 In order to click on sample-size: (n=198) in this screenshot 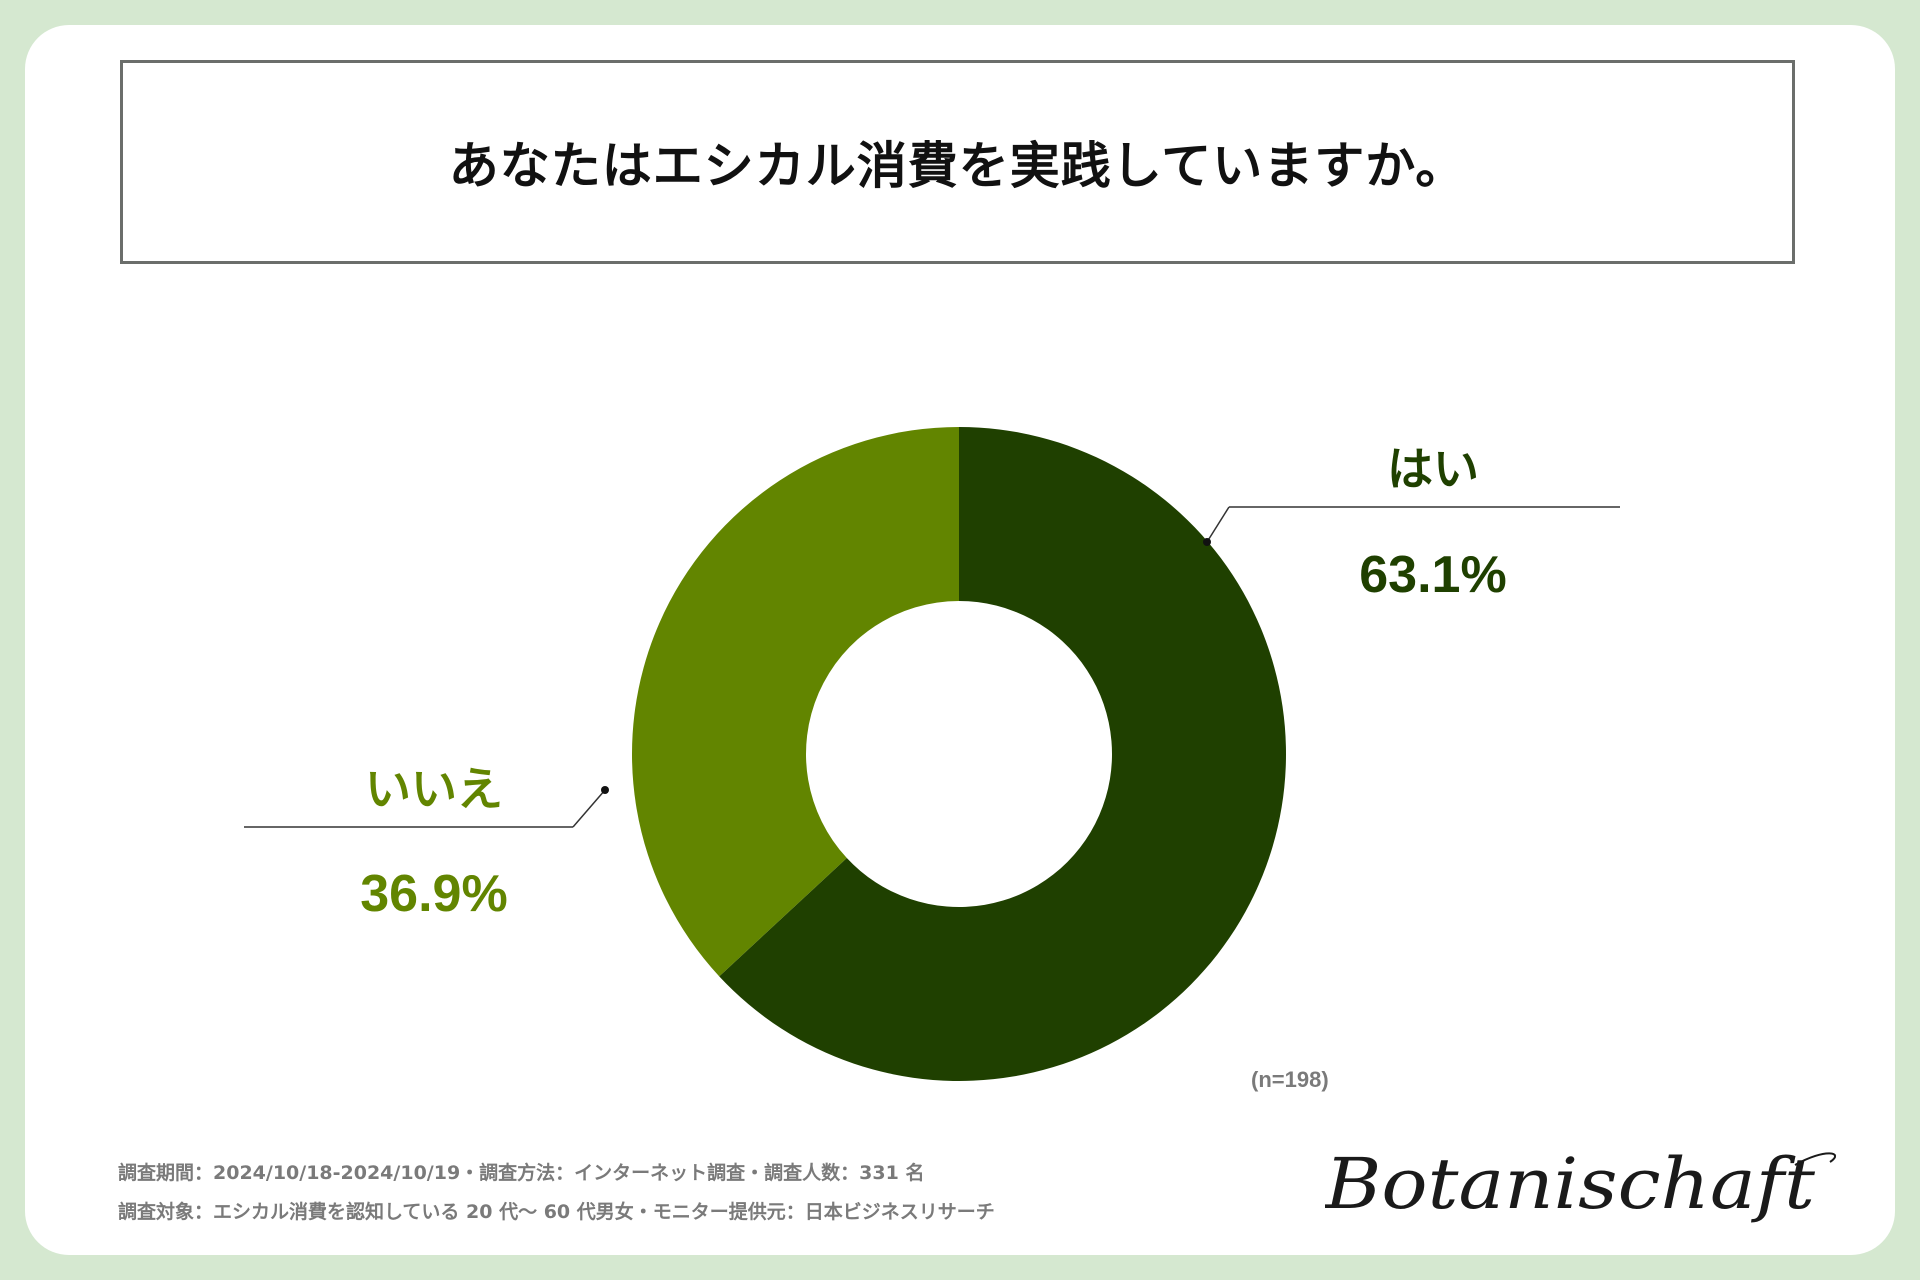, I will do `click(1290, 1079)`.